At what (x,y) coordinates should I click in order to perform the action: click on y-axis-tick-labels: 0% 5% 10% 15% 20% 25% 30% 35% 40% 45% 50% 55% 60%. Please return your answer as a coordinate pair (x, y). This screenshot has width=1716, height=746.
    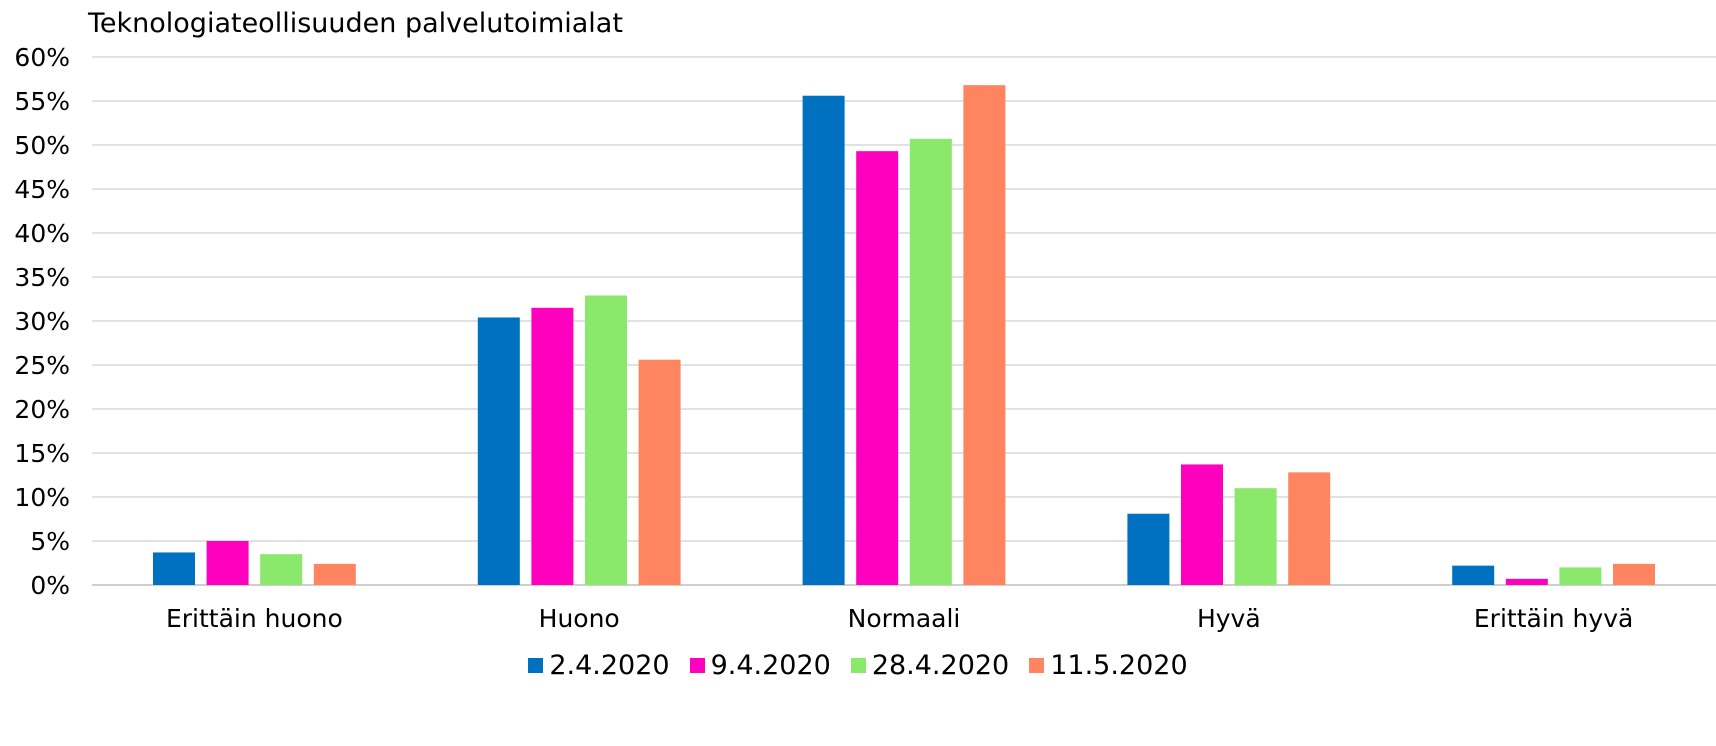
    Looking at the image, I should click on (42, 321).